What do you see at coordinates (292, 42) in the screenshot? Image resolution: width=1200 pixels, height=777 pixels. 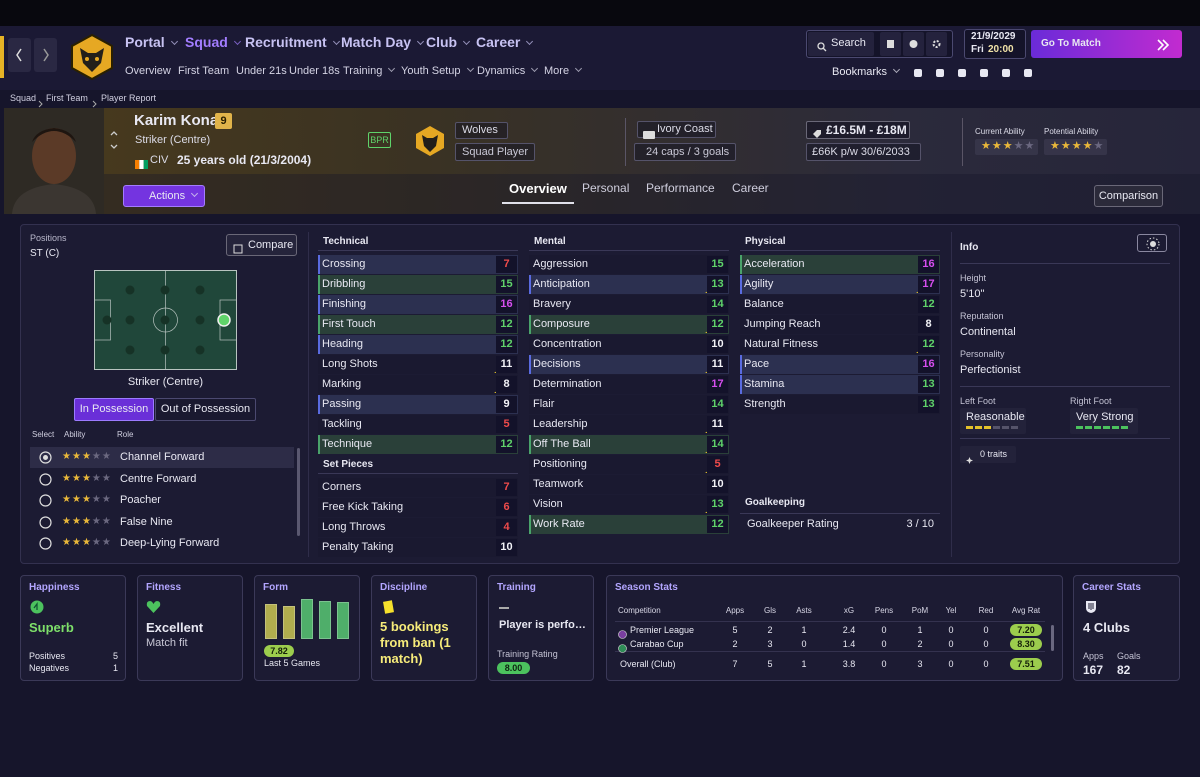 I see `nav-item: Recruitment` at bounding box center [292, 42].